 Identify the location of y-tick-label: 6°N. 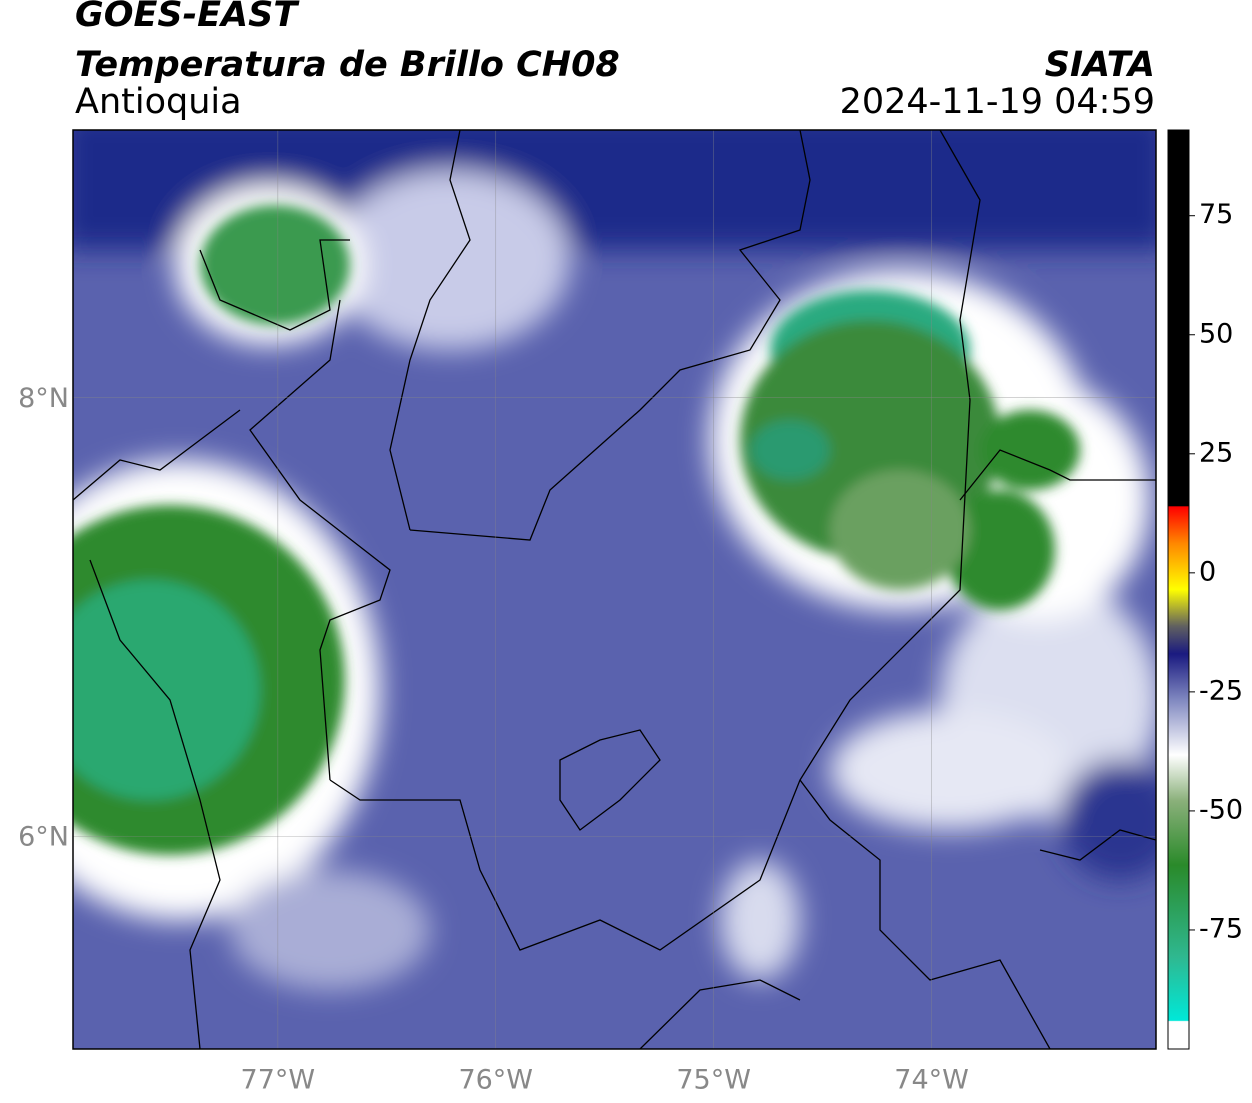
(43, 837).